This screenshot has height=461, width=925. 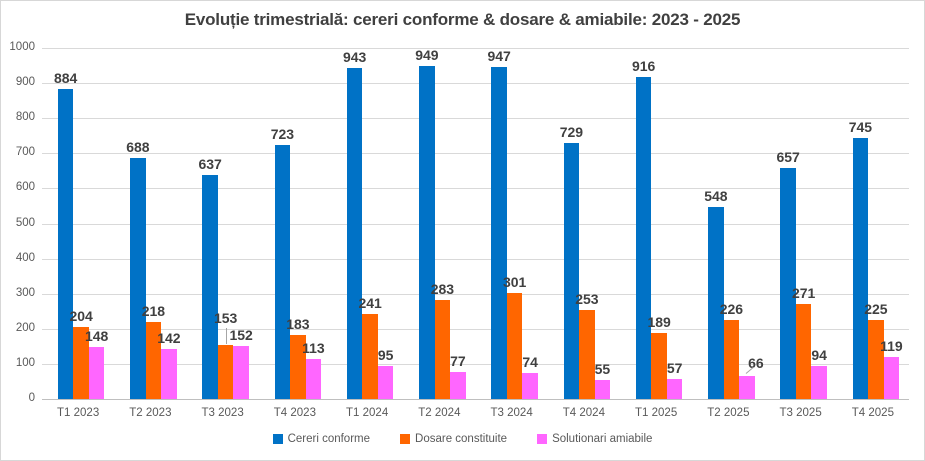 I want to click on legend-item-cereri-conforme: Cereri conforme, so click(x=321, y=439).